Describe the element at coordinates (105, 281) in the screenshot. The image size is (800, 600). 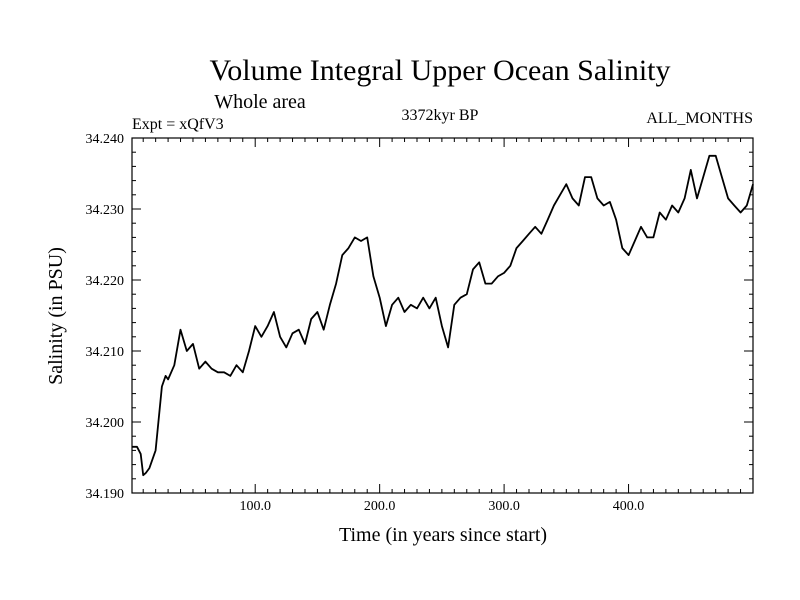
I see `y-tick-label: 34.220` at that location.